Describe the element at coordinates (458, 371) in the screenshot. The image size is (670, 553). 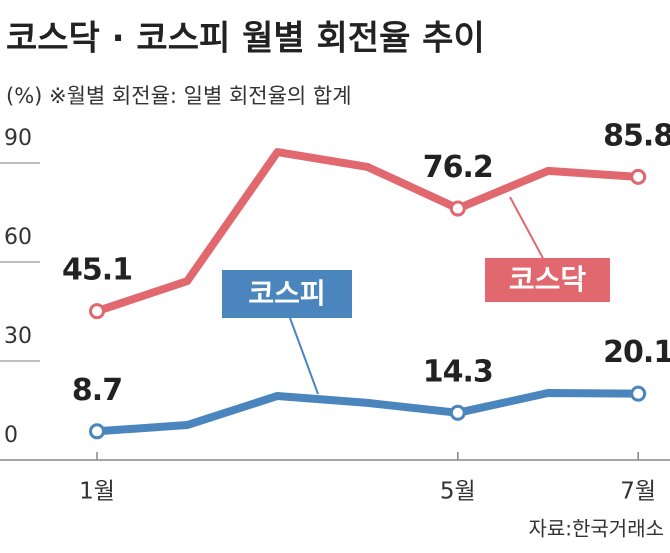
I see `data-label: 14.3` at that location.